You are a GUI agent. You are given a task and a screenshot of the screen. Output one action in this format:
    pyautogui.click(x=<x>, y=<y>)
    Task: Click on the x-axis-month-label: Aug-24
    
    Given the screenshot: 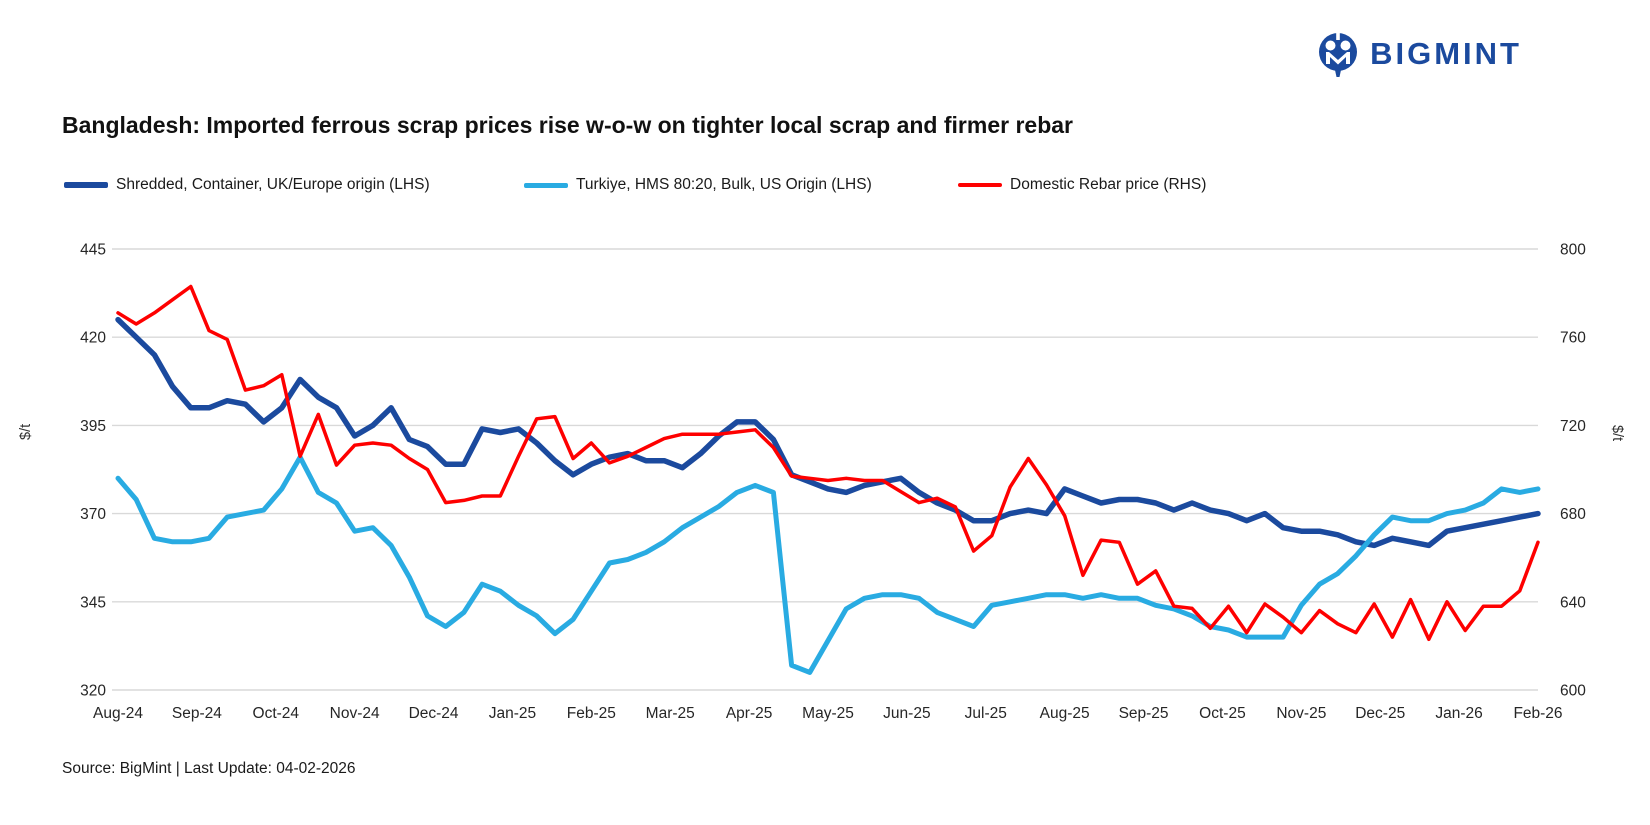 What is the action you would take?
    pyautogui.click(x=118, y=713)
    